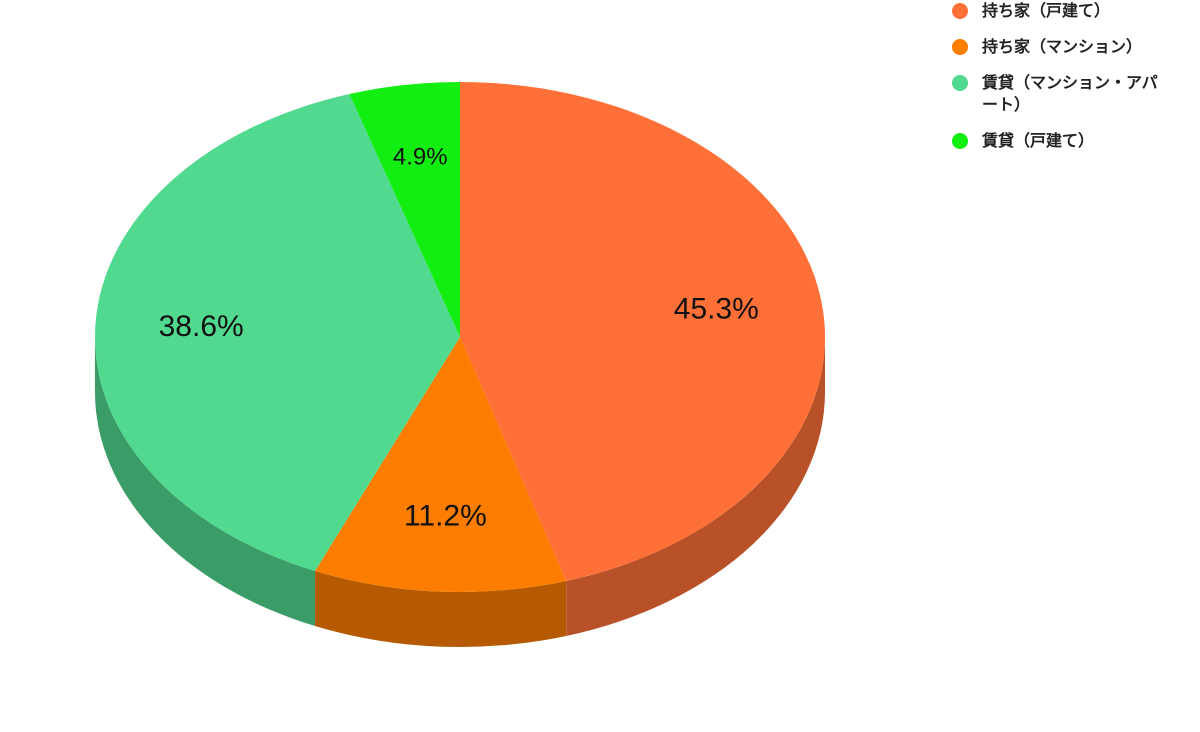 This screenshot has height=732, width=1200. I want to click on legend-label: 持ち家（マンション）, so click(1062, 46).